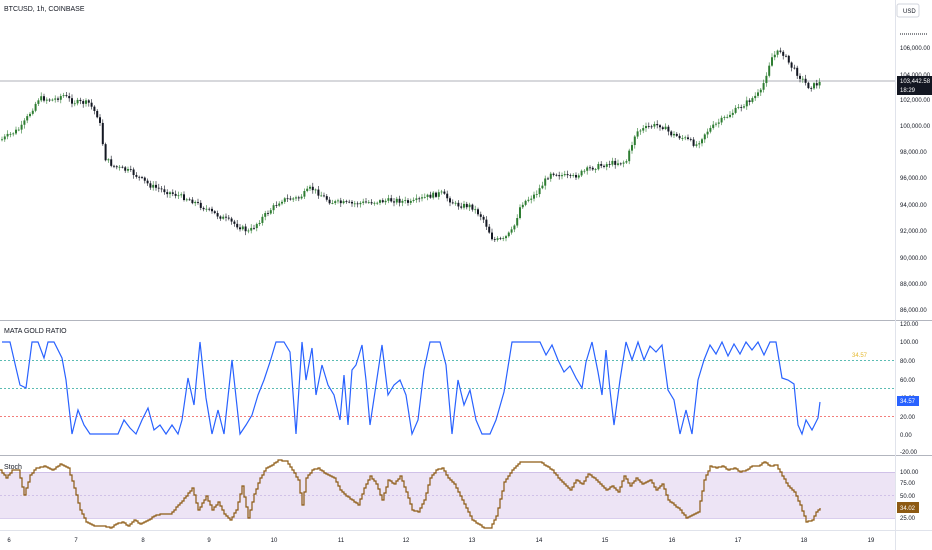 The height and width of the screenshot is (550, 932). Describe the element at coordinates (908, 484) in the screenshot. I see `indicator-2-axis-label: 75.00` at that location.